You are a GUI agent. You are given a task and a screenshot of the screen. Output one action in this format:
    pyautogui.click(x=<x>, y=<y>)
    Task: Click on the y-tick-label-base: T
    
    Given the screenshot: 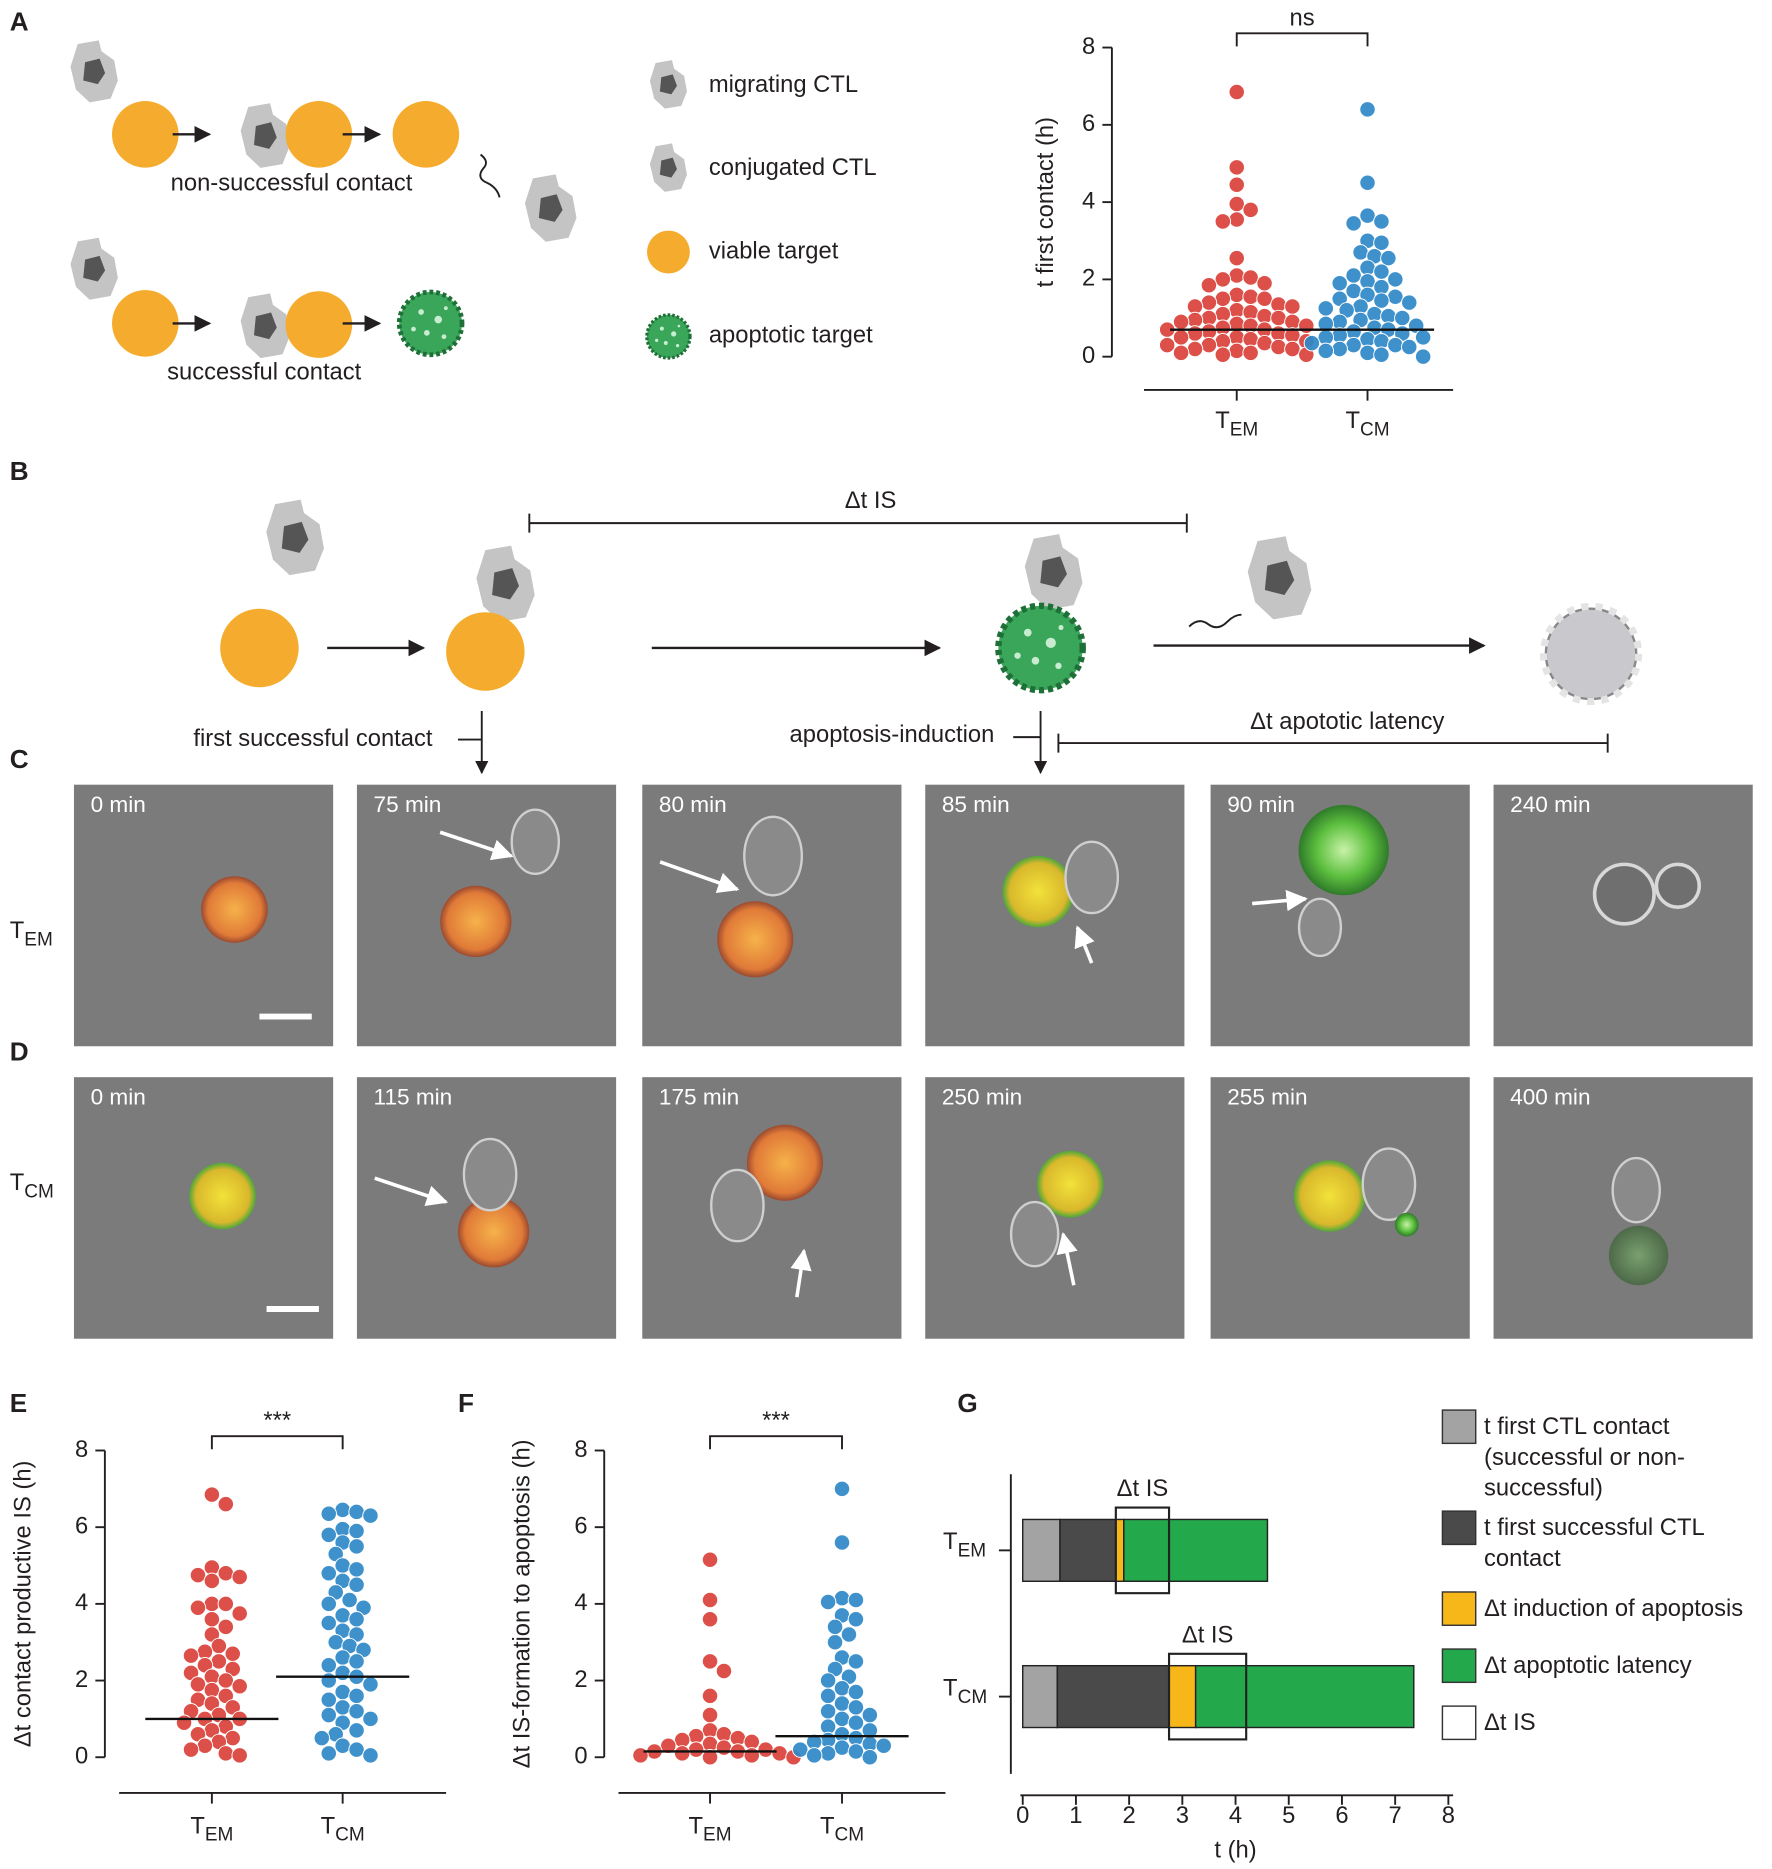 What is the action you would take?
    pyautogui.click(x=950, y=1688)
    